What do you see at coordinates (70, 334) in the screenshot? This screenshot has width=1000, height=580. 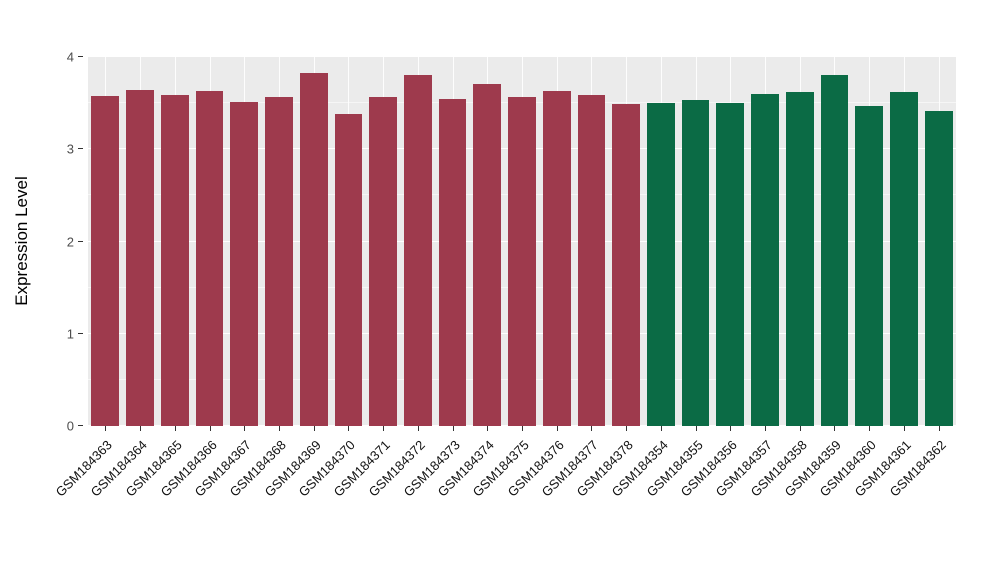 I see `y-tick-label: 1` at bounding box center [70, 334].